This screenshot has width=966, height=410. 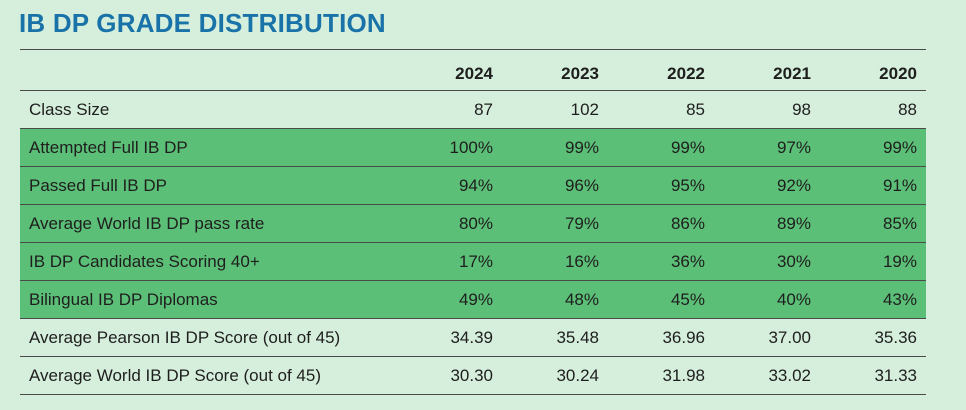 What do you see at coordinates (449, 185) in the screenshot?
I see `row-value-2024: 94%` at bounding box center [449, 185].